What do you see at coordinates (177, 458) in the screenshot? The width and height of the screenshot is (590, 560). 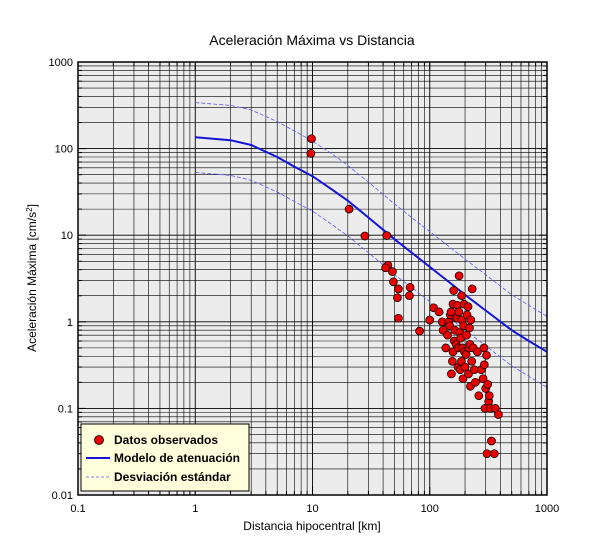 I see `legend-label-model: Modelo de atenuación` at bounding box center [177, 458].